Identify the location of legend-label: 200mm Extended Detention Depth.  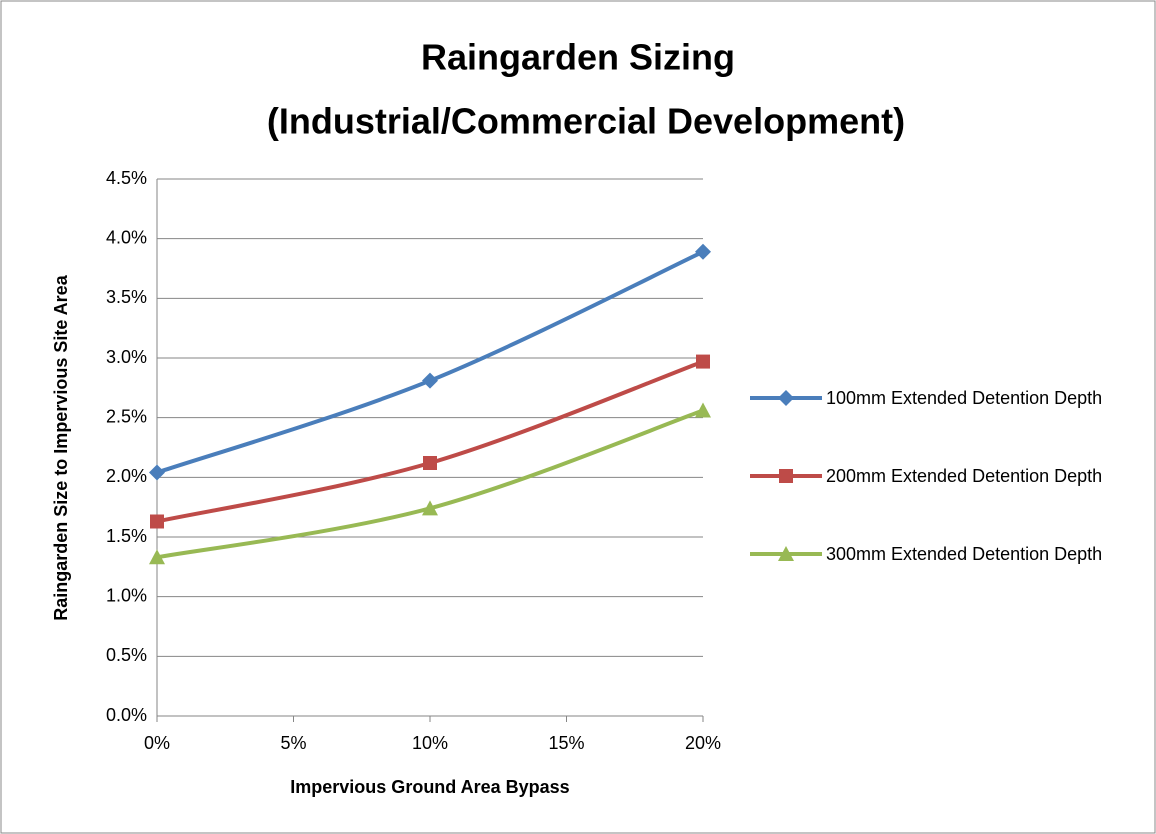
(964, 476).